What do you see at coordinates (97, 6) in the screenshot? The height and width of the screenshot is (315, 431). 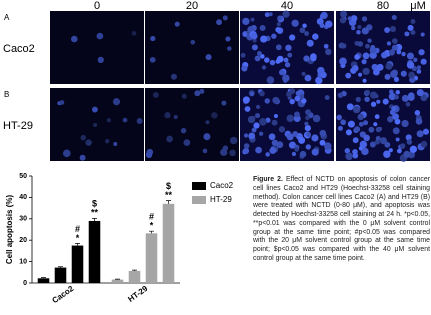 I see `column-label: 0` at bounding box center [97, 6].